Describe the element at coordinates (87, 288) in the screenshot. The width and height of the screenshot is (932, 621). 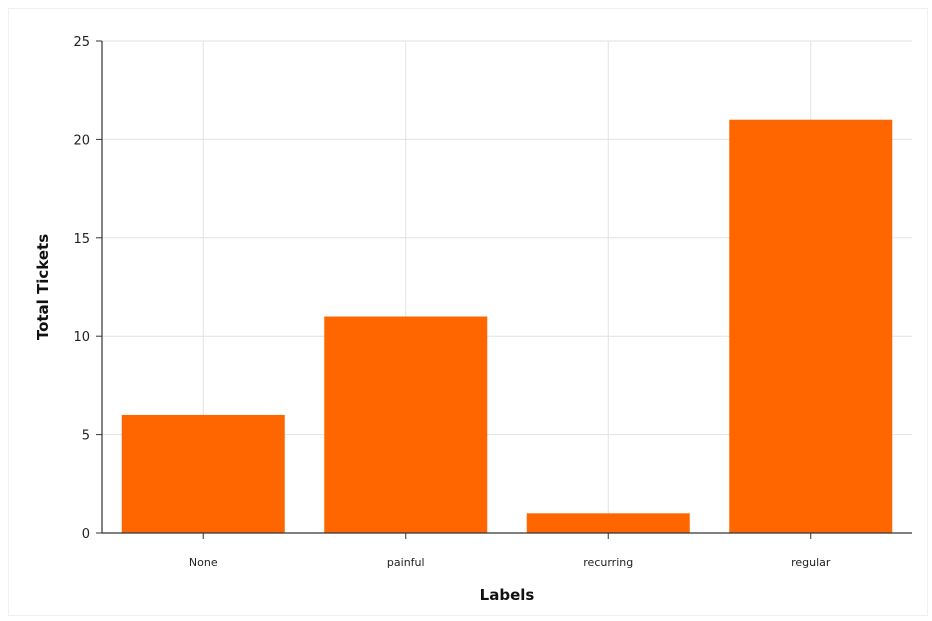
I see `y-ticks: 0 5 10 15 20 25` at that location.